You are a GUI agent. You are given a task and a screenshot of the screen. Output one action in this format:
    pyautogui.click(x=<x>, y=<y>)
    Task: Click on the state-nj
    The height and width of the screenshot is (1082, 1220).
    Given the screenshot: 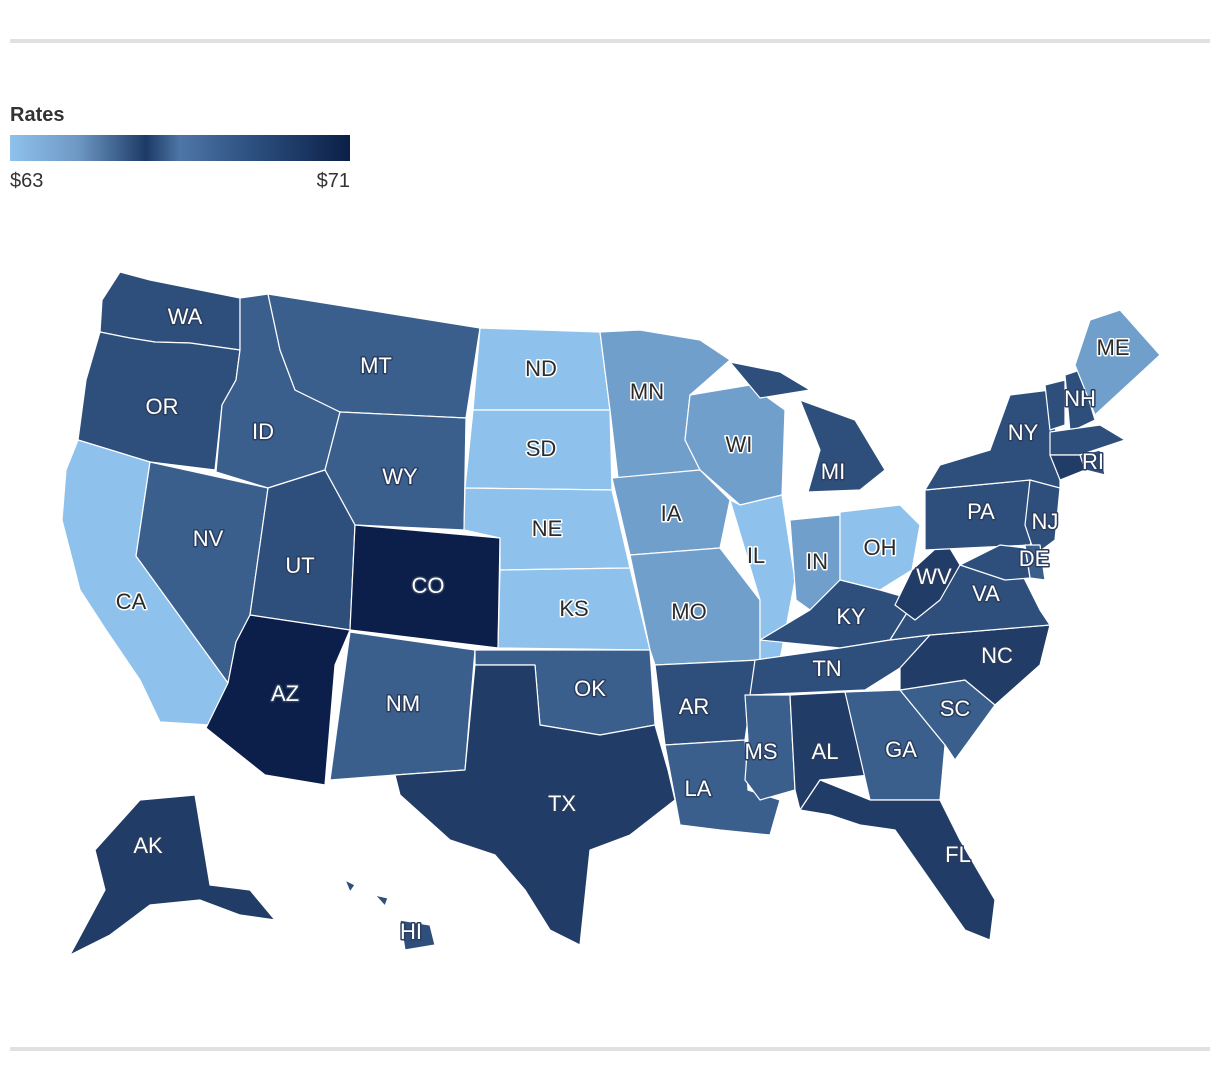 What is the action you would take?
    pyautogui.click(x=1042, y=517)
    